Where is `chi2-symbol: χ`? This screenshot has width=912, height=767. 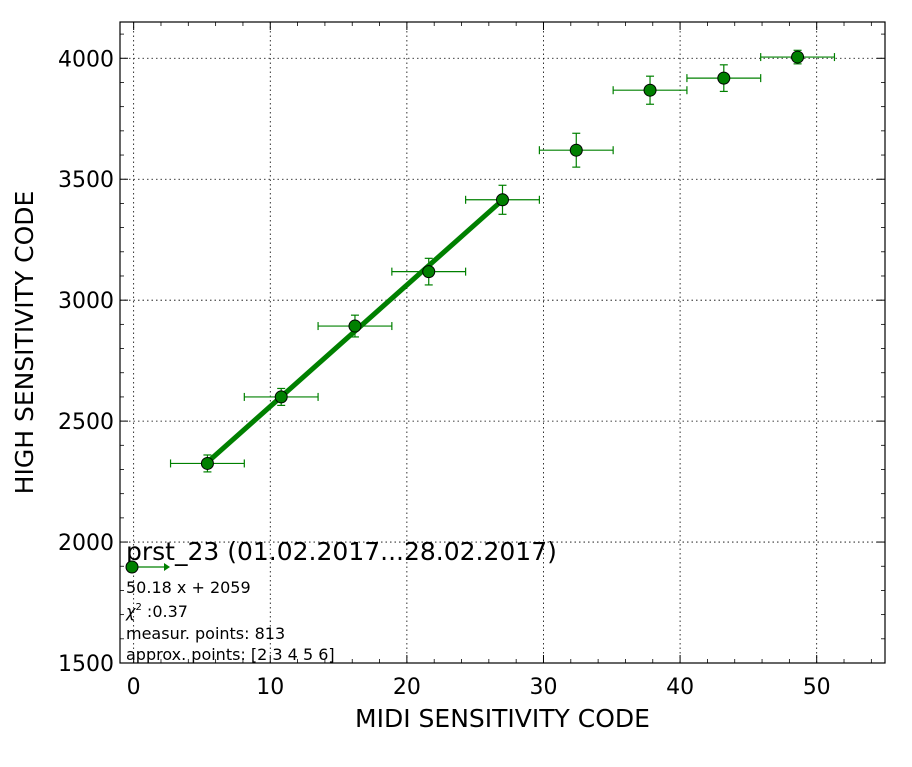
chi2-symbol: χ is located at coordinates (130, 611).